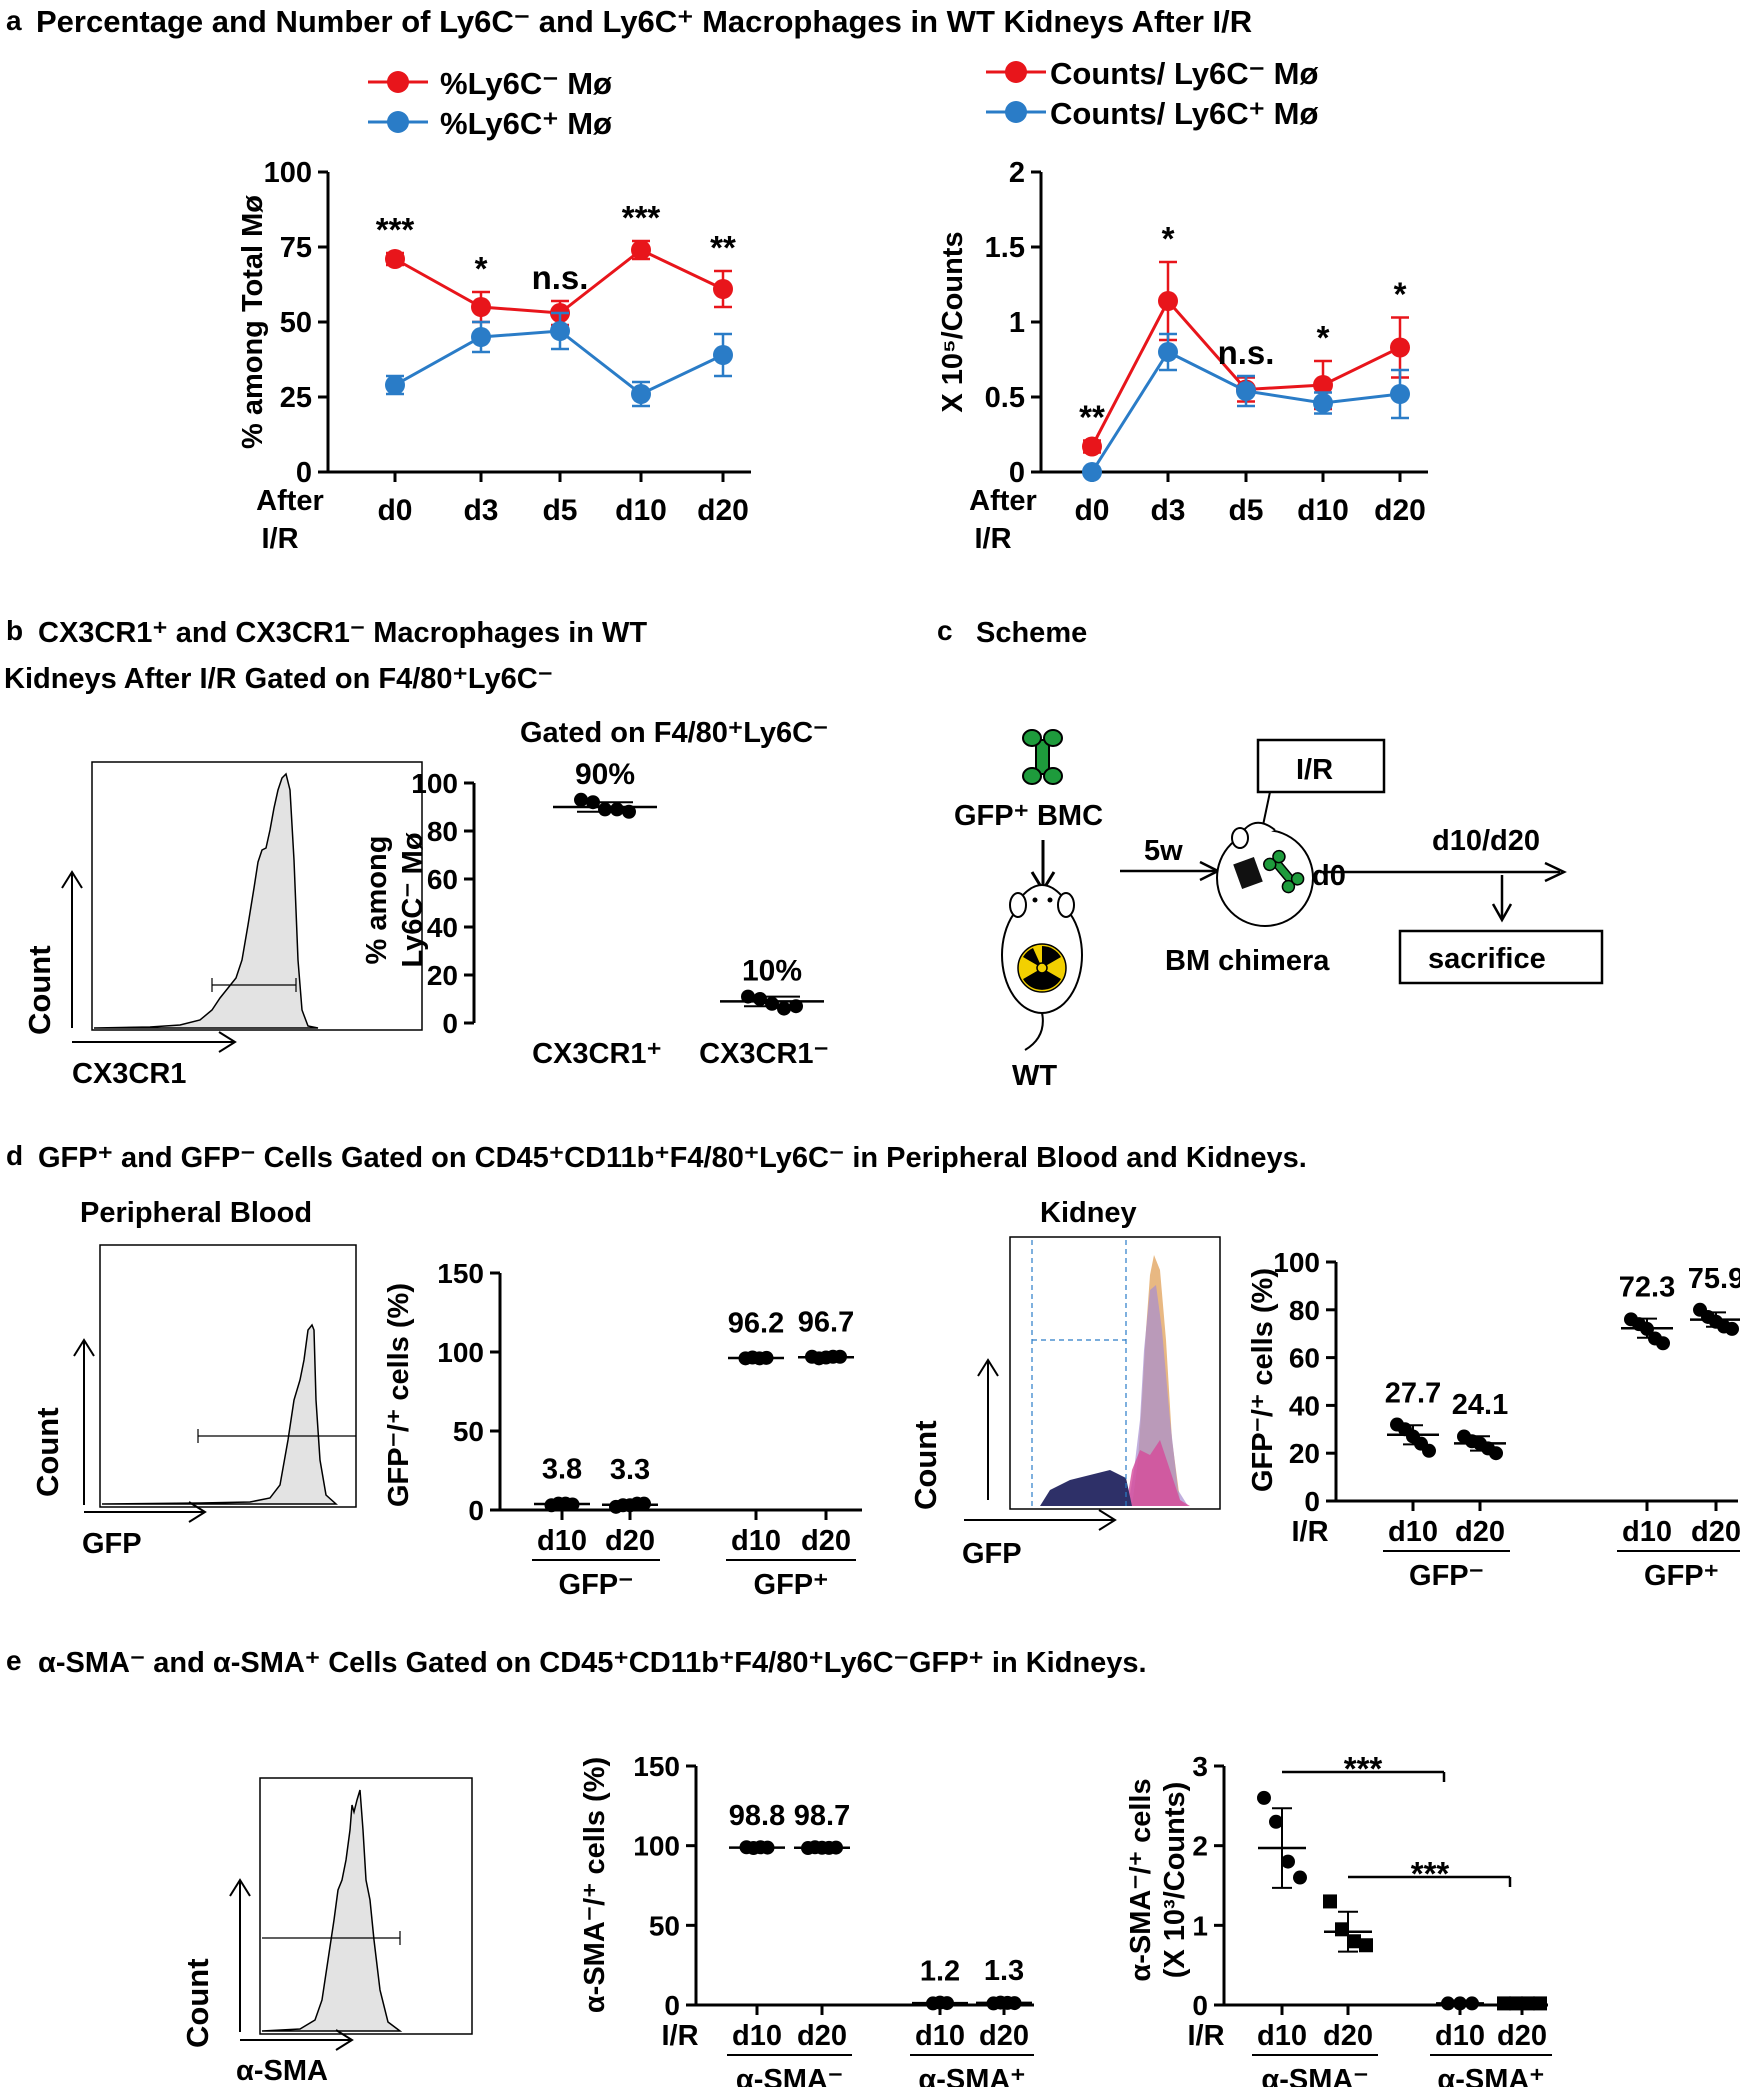 Image resolution: width=1740 pixels, height=2087 pixels. Describe the element at coordinates (560, 277) in the screenshot. I see `significance-label: n.s.` at that location.